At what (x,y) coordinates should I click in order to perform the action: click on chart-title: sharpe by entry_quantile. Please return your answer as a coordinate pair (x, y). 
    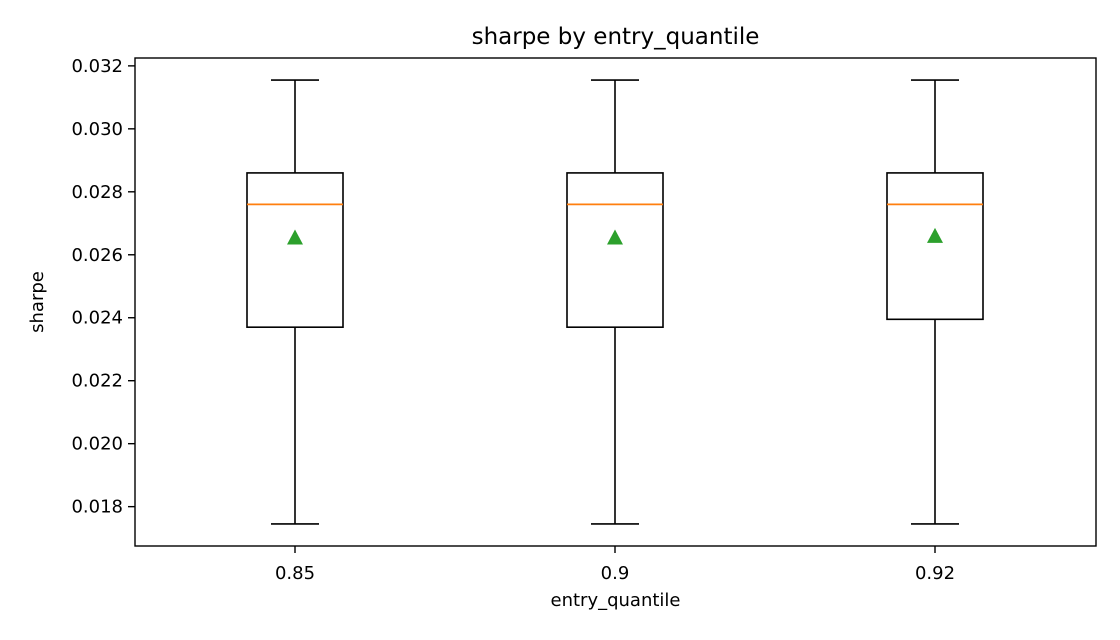
    Looking at the image, I should click on (616, 37).